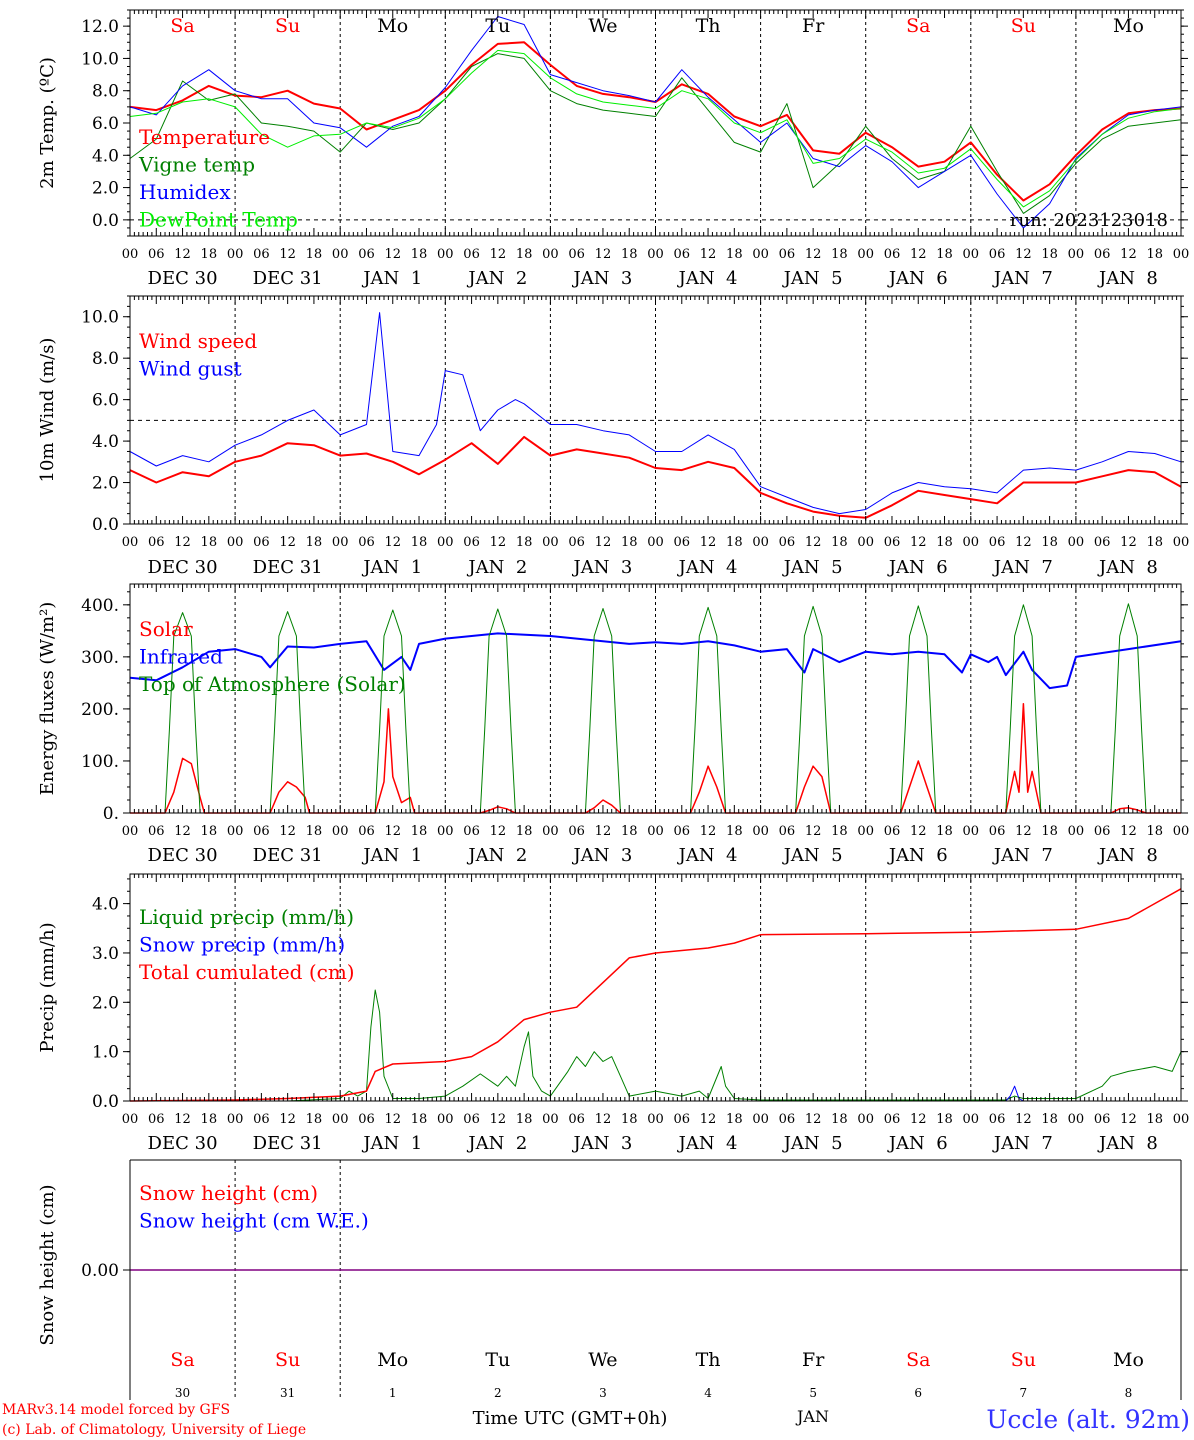 This screenshot has width=1194, height=1440. Describe the element at coordinates (183, 1143) in the screenshot. I see `date-label: DEC 30` at that location.